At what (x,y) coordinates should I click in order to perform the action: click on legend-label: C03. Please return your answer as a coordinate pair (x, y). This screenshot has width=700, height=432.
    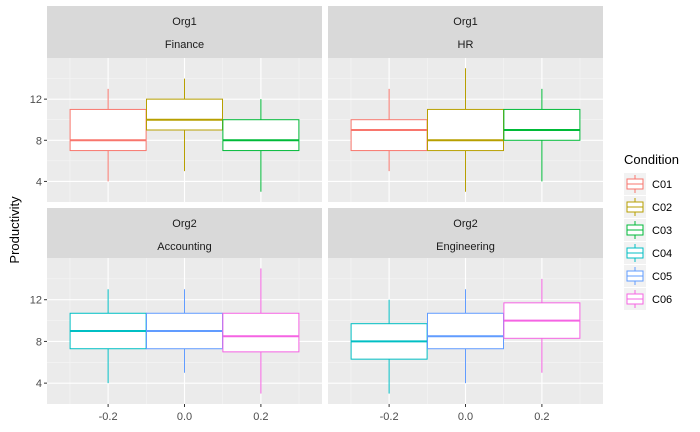
    Looking at the image, I should click on (662, 231).